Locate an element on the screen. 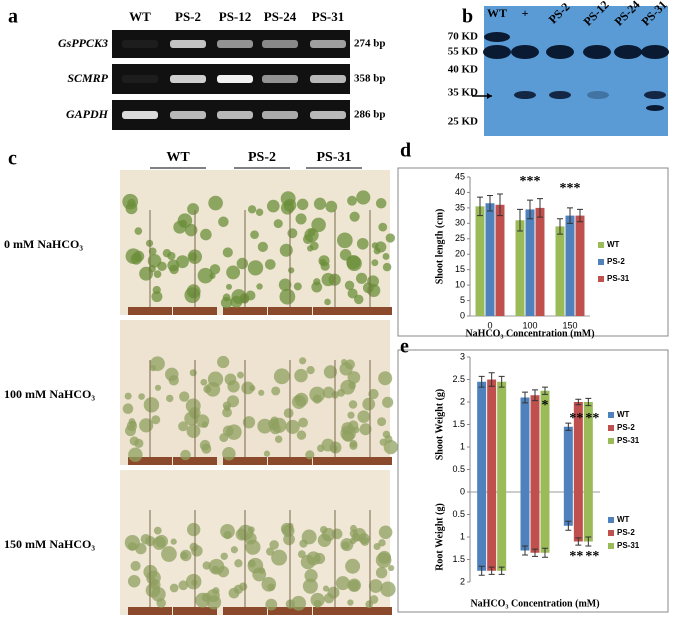  y-tick-label: 10 is located at coordinates (460, 284).